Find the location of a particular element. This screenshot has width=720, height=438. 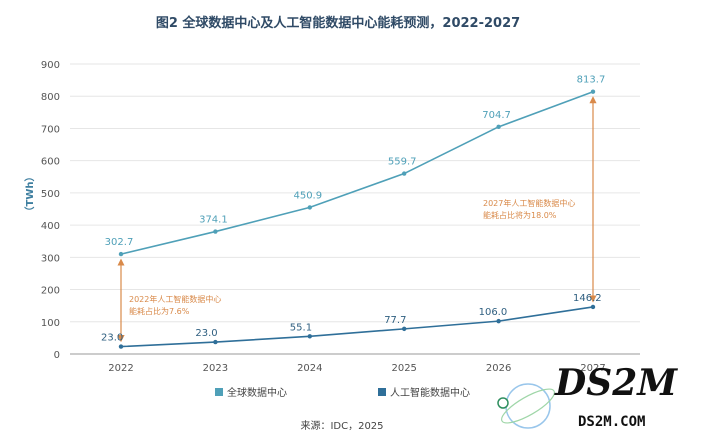

x-tick-label: 2022 is located at coordinates (120, 368).